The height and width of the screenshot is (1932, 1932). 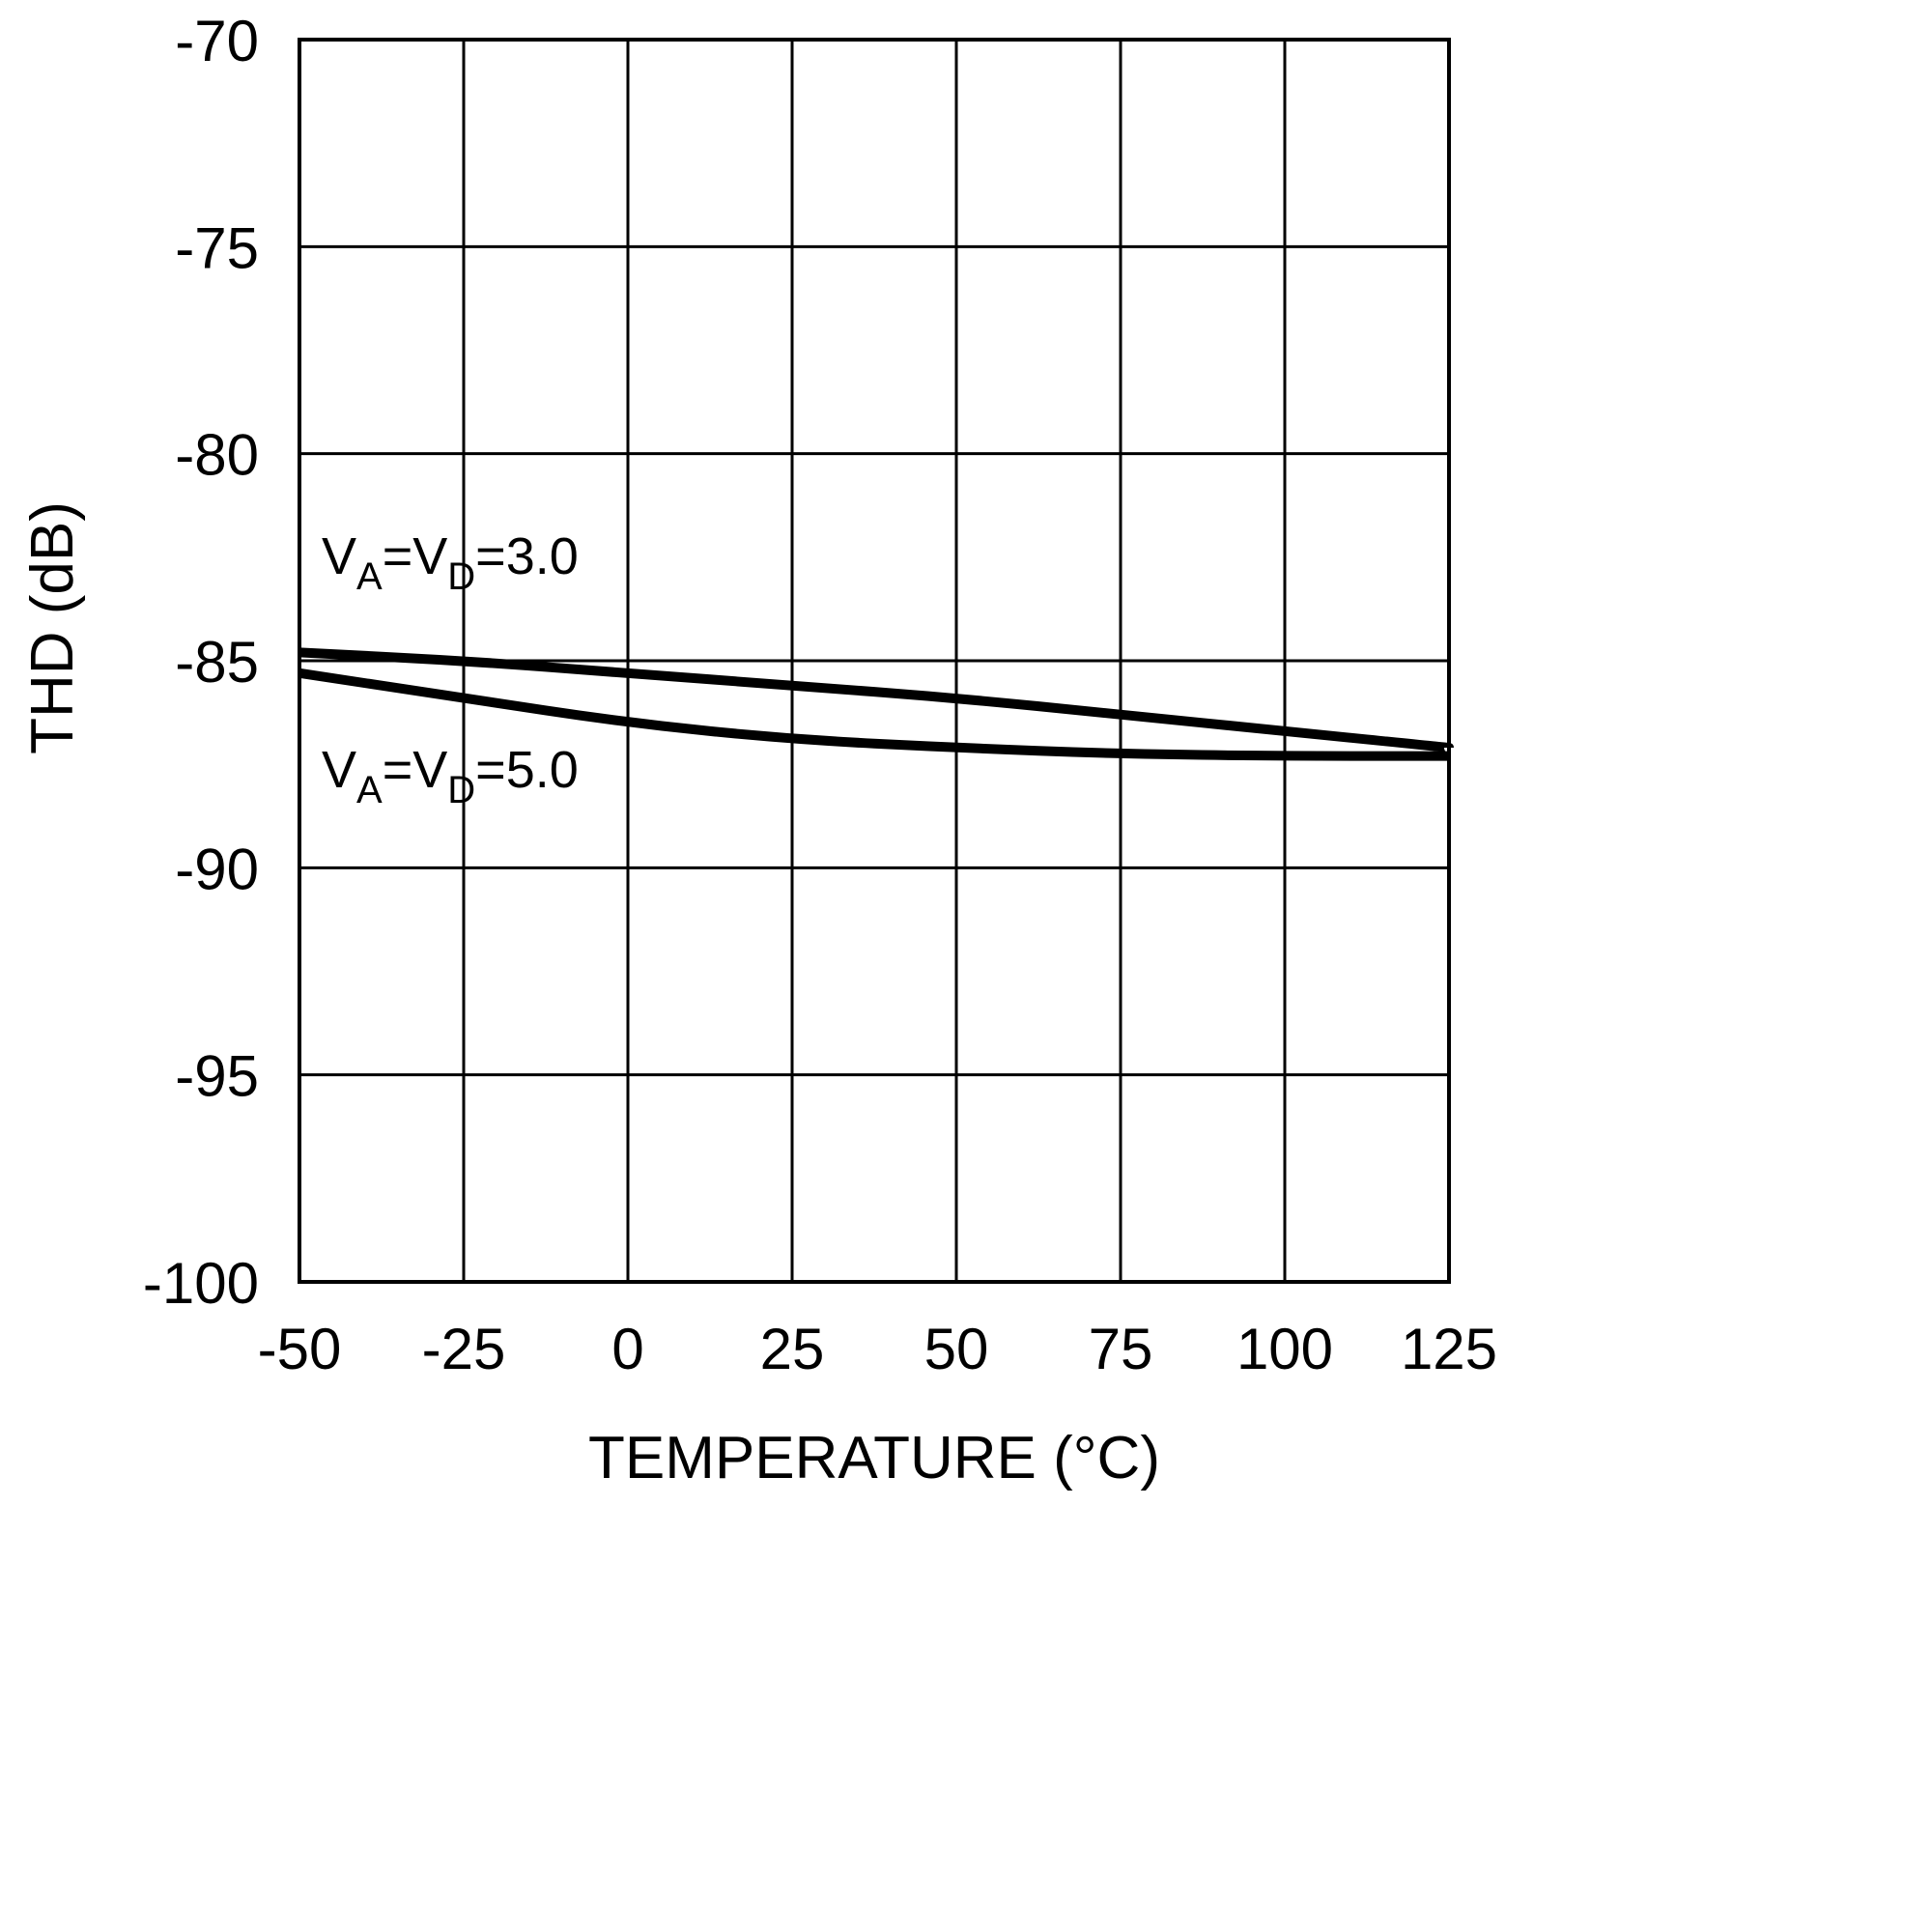 I want to click on series-label-3-0-eqv: =V, so click(x=415, y=556).